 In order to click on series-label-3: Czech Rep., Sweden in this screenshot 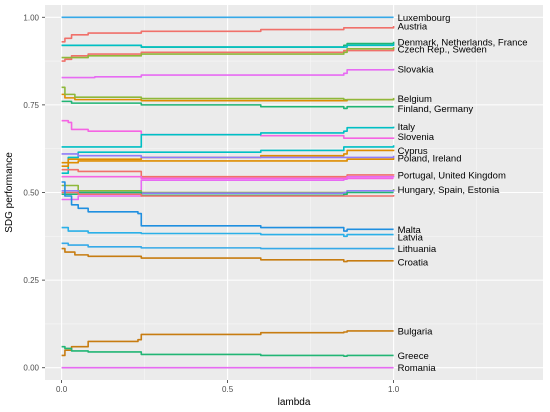, I will do `click(442, 49)`.